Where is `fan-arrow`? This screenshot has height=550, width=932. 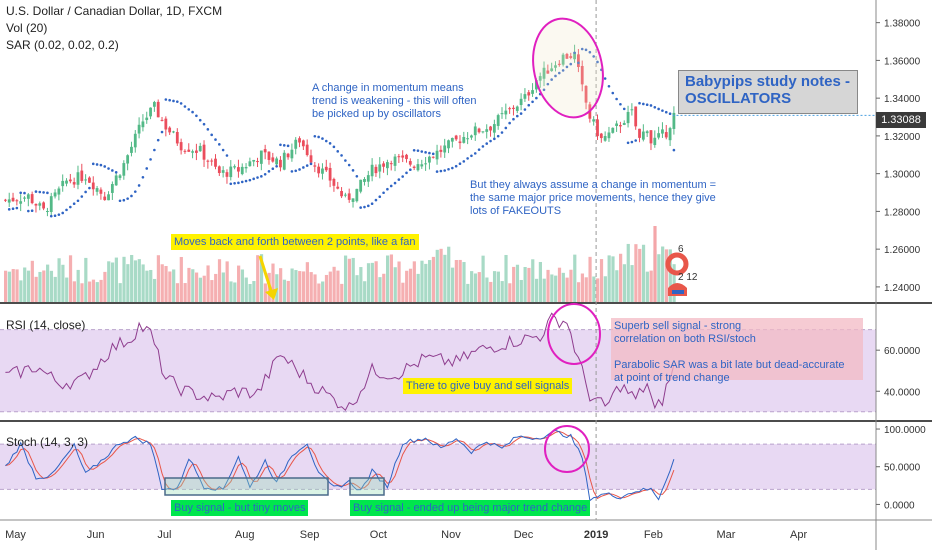 fan-arrow is located at coordinates (266, 275).